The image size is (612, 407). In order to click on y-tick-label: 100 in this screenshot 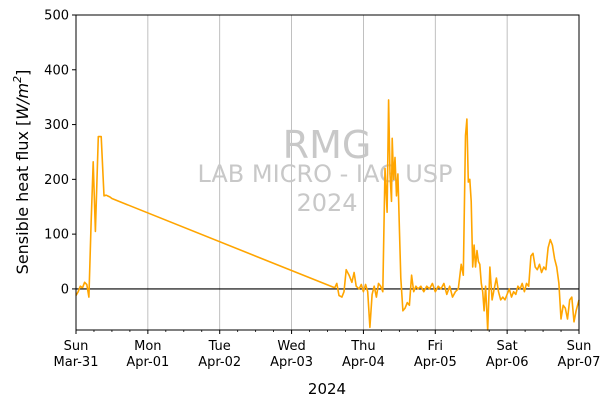, I will do `click(56, 235)`.